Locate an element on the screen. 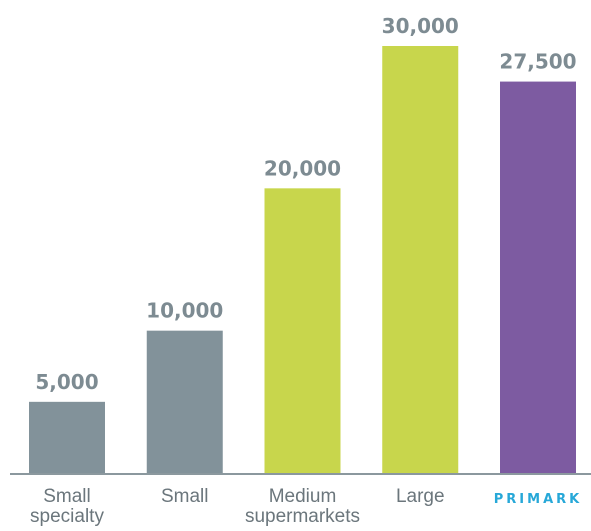  value-label-2: 20,000 is located at coordinates (302, 168).